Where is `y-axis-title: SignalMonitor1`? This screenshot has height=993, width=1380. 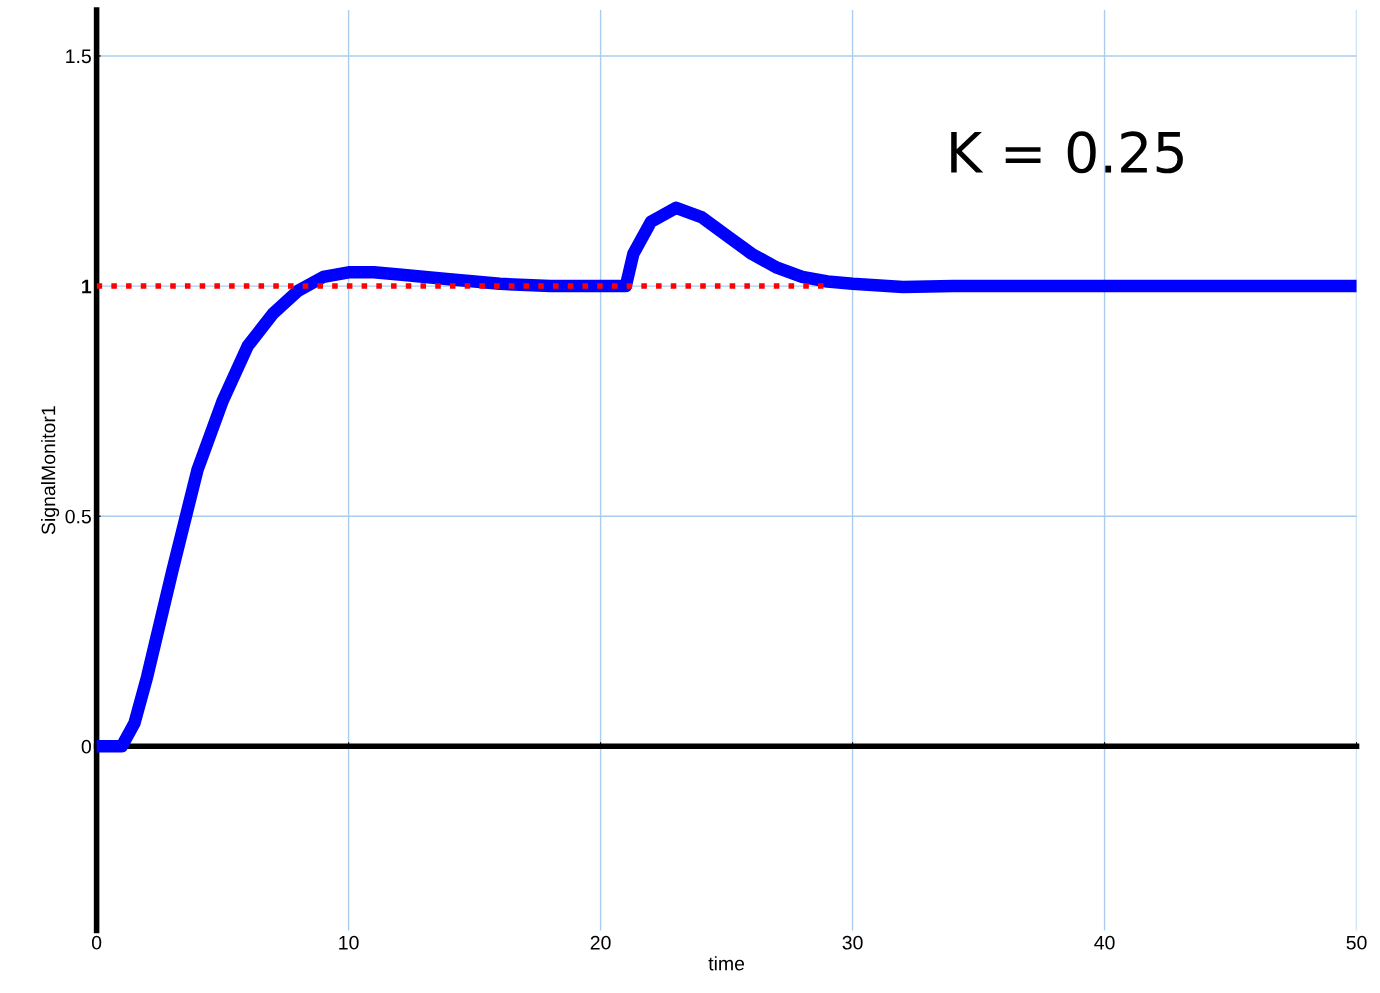
y-axis-title: SignalMonitor1 is located at coordinates (50, 470).